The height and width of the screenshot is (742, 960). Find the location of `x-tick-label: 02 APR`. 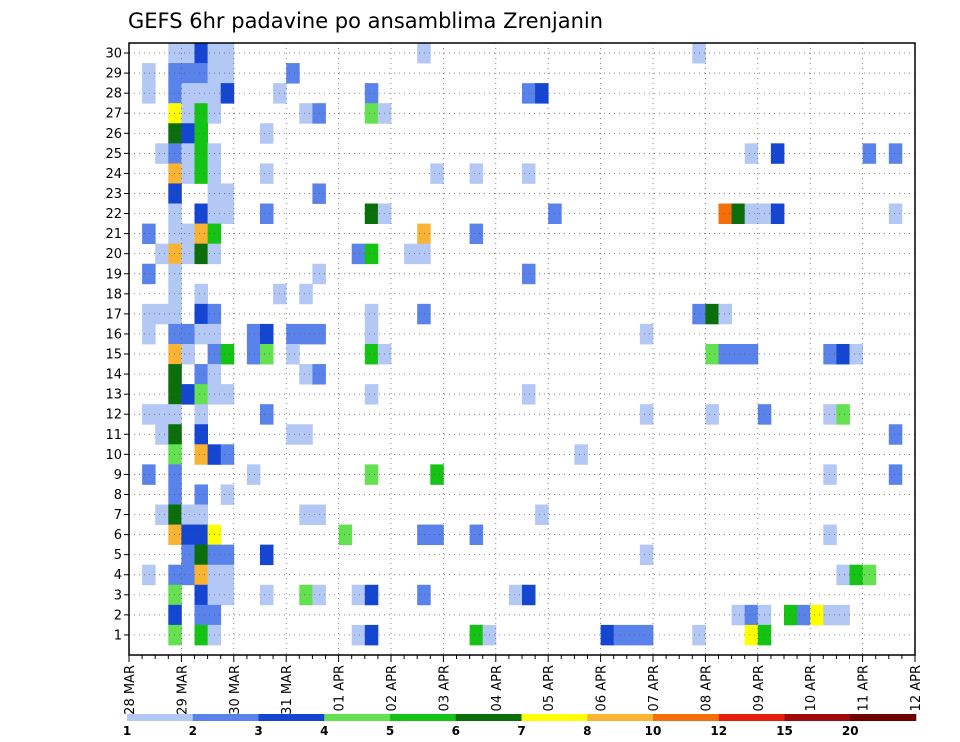

x-tick-label: 02 APR is located at coordinates (392, 688).